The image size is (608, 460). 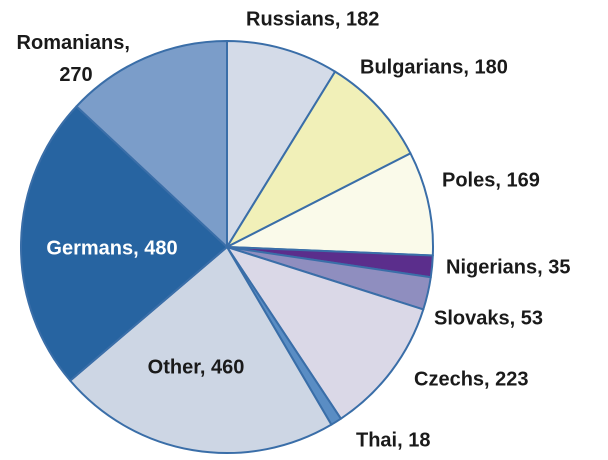 I want to click on slice-label: Nigerians, 35, so click(x=508, y=267).